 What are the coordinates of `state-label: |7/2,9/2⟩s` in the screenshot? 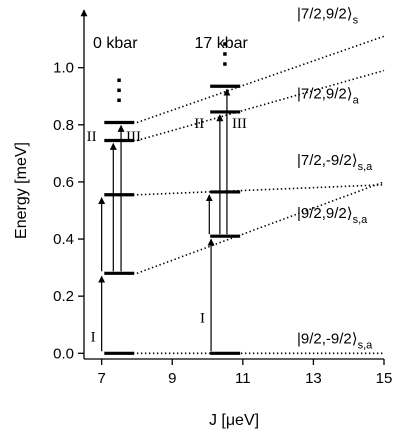 It's located at (328, 15).